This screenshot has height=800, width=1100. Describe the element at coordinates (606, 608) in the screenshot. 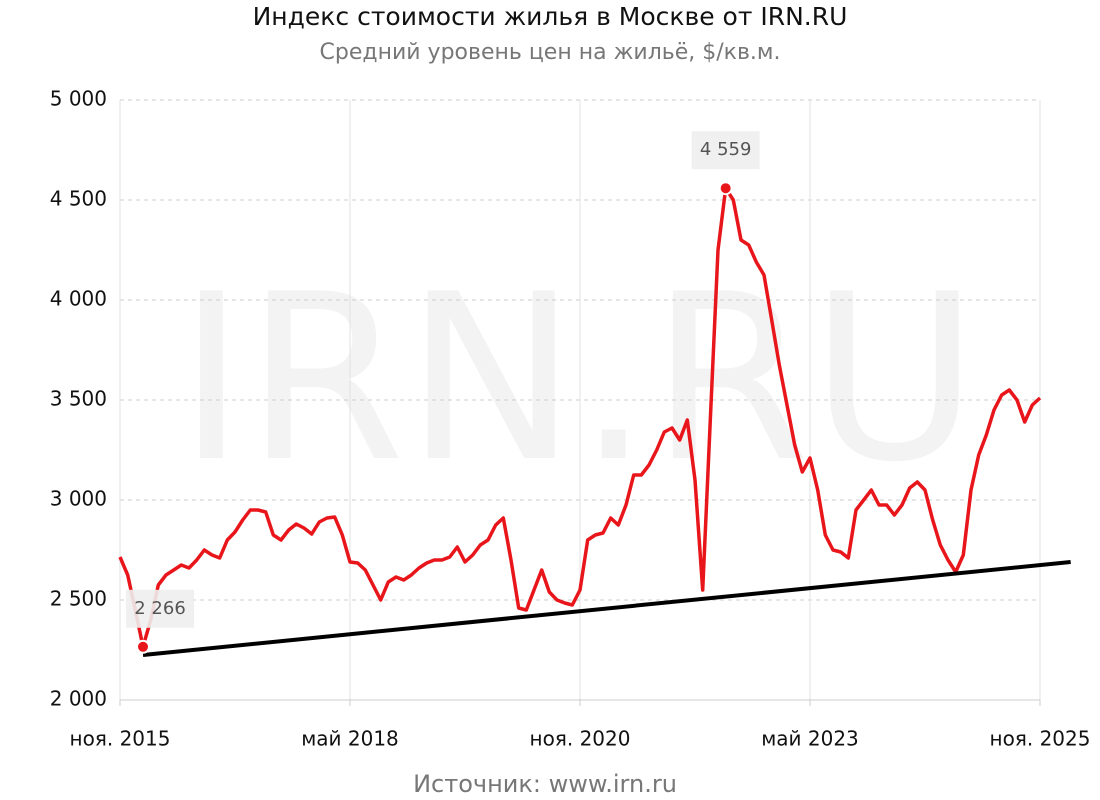

I see `trend-line` at that location.